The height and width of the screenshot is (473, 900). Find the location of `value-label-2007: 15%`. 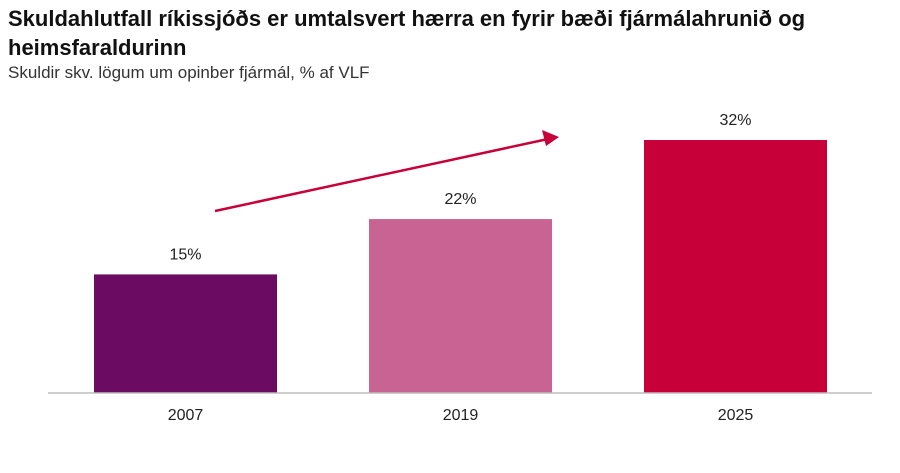

value-label-2007: 15% is located at coordinates (185, 254).